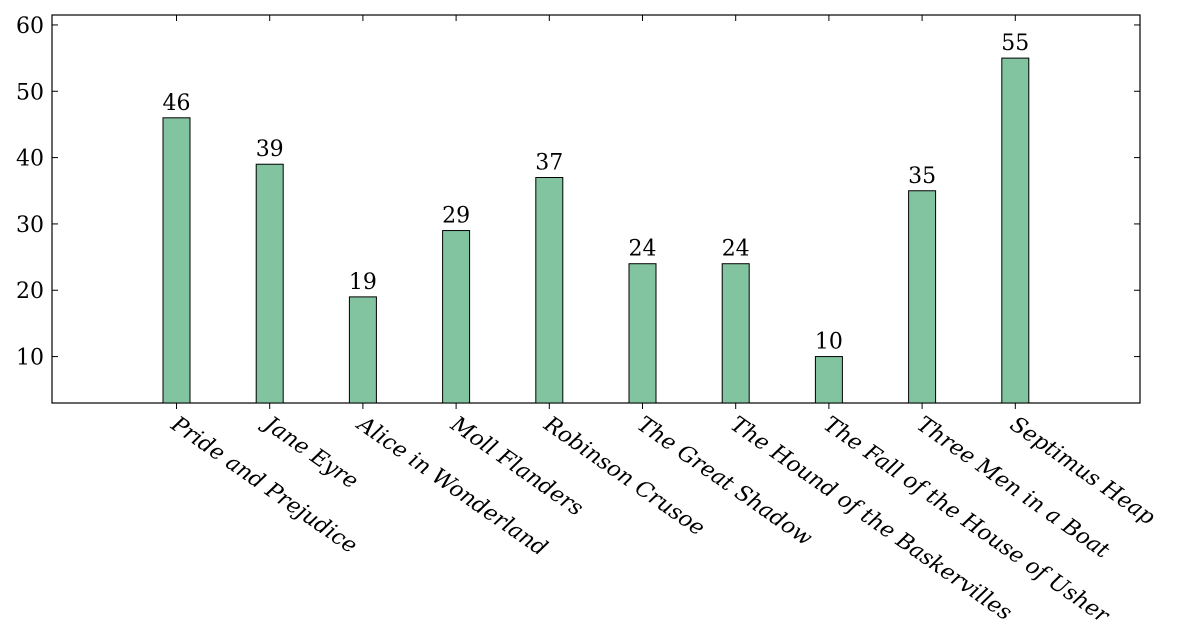 The height and width of the screenshot is (633, 1177). What do you see at coordinates (829, 342) in the screenshot?
I see `data-label: 10` at bounding box center [829, 342].